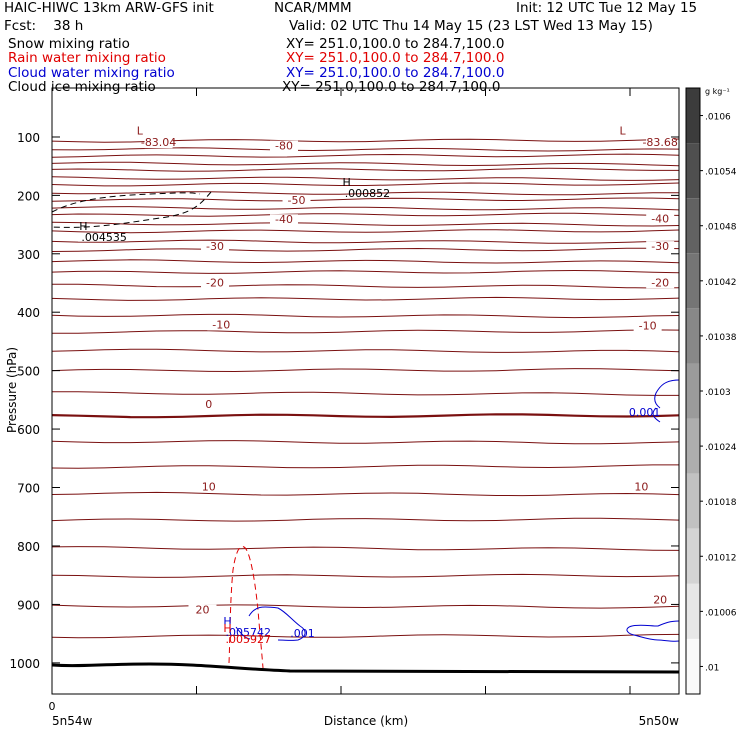  Describe the element at coordinates (721, 173) in the screenshot. I see `colorbar-label: .01054` at that location.